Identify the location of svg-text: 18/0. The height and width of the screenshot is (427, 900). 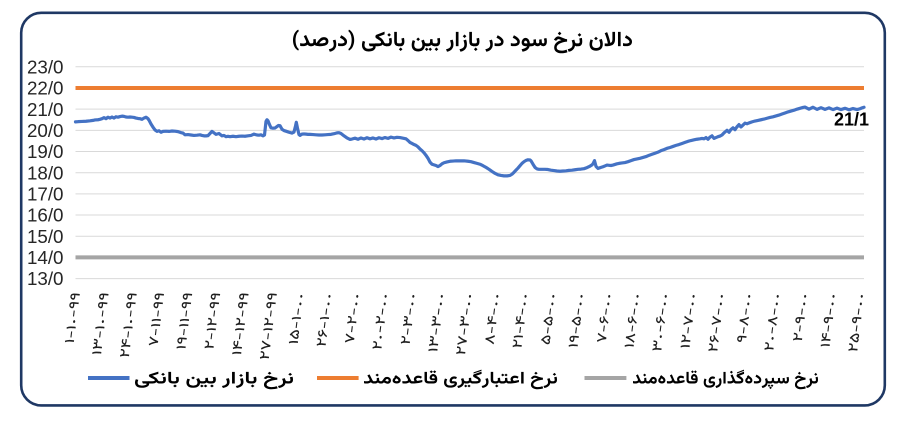
(45, 172).